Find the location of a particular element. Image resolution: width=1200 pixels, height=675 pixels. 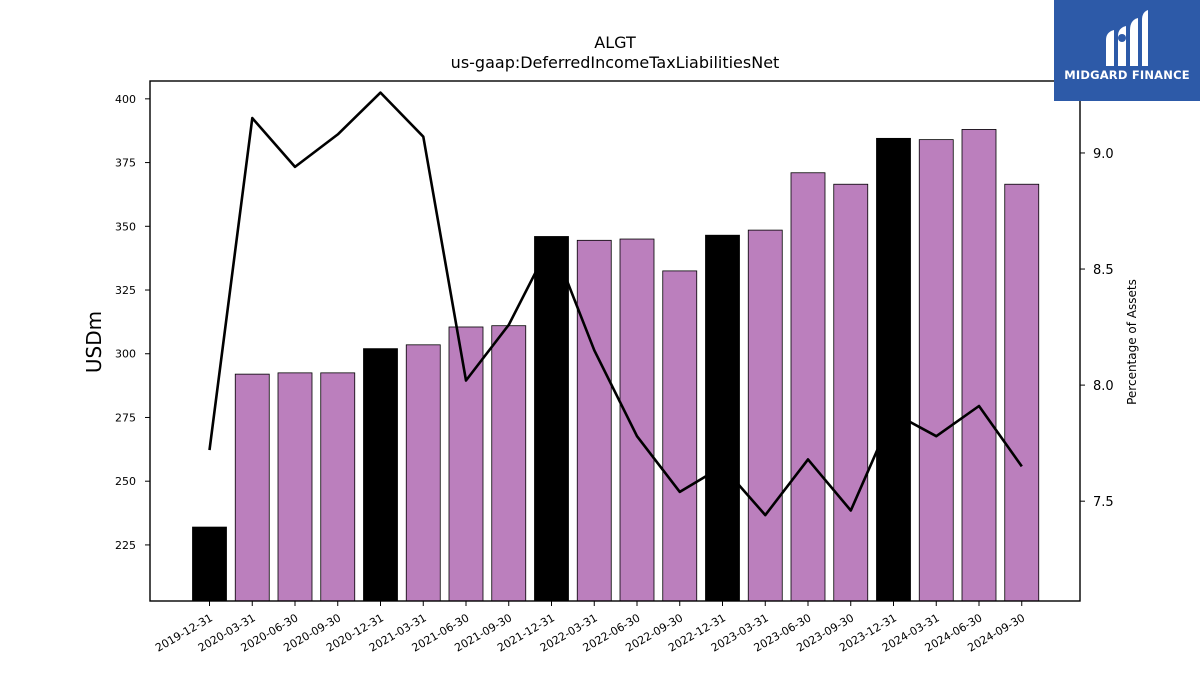

y-tick-label: 300 is located at coordinates (125, 354).